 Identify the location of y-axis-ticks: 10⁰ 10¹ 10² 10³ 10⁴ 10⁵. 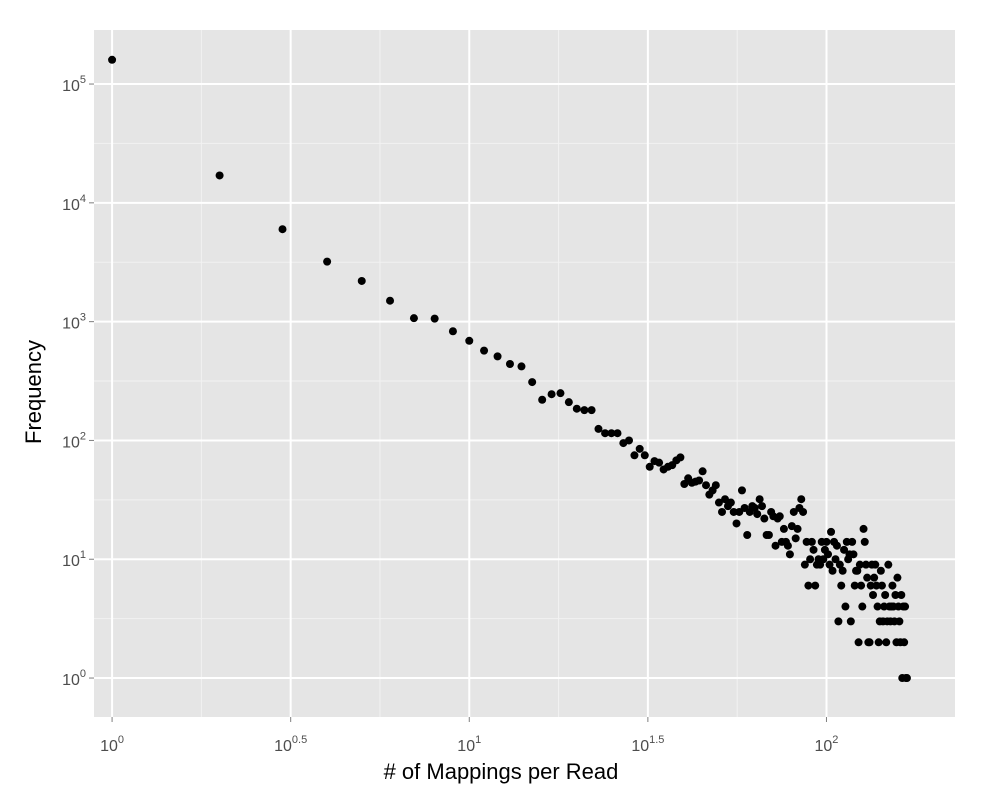
(78, 381).